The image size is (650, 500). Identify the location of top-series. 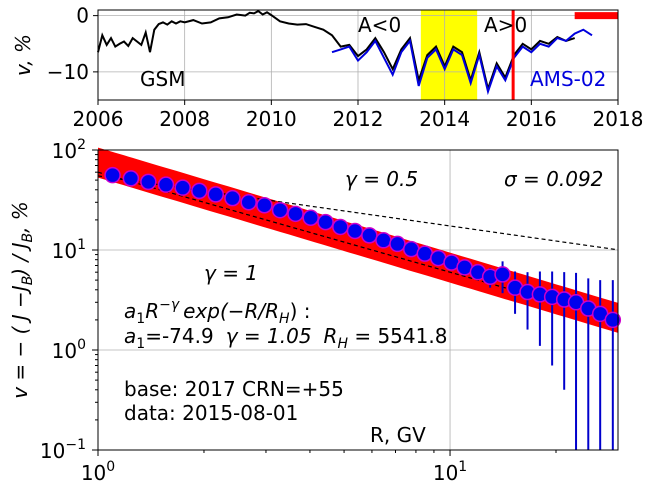
(345, 52).